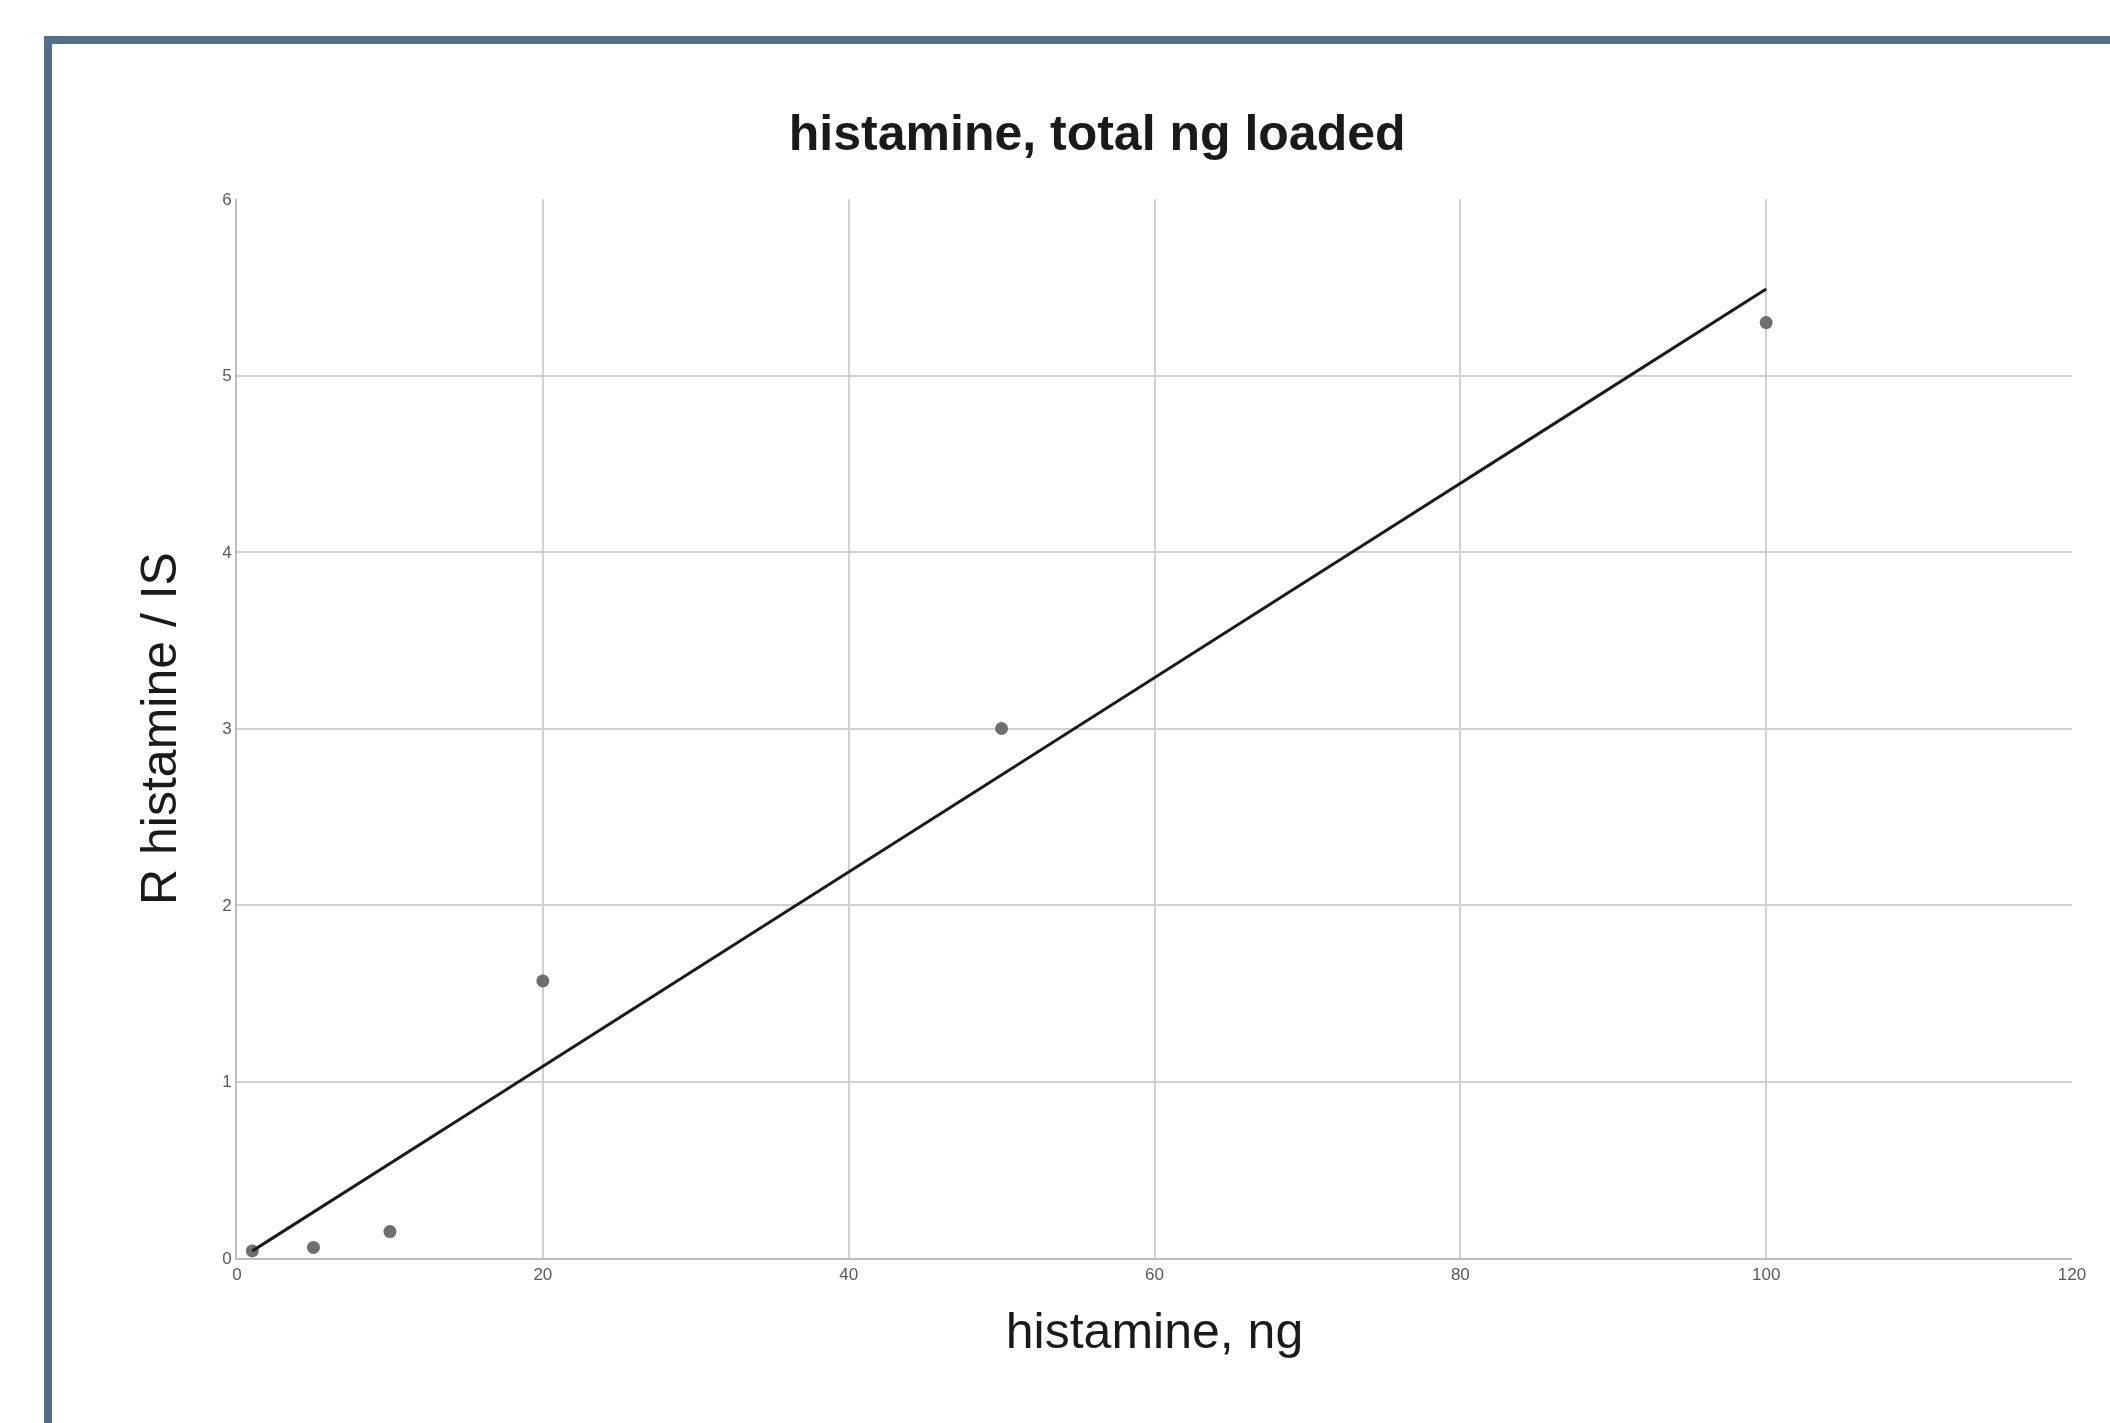 The width and height of the screenshot is (2110, 1423). What do you see at coordinates (227, 905) in the screenshot?
I see `y-tick-label: 2` at bounding box center [227, 905].